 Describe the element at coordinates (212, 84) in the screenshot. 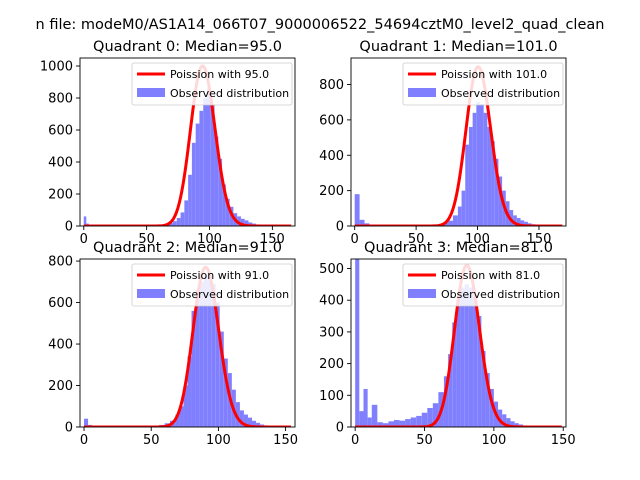

I see `legend: Poission with 95.0 Observed distribution` at that location.